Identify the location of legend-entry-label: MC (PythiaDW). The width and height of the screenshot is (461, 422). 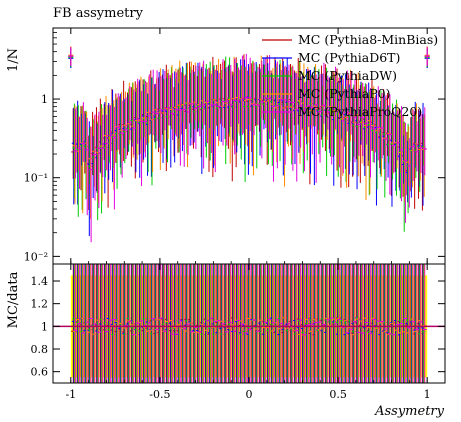
(347, 75).